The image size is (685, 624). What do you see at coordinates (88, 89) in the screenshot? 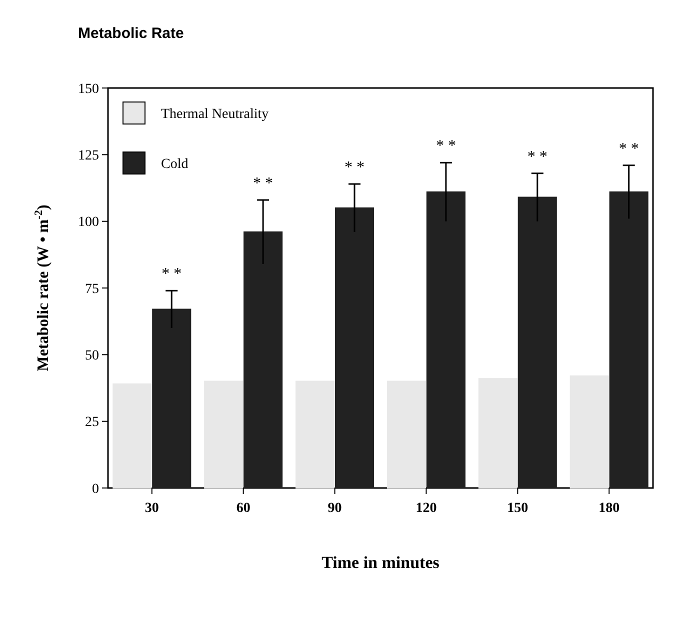
I see `y-tick-label: 150` at bounding box center [88, 89].